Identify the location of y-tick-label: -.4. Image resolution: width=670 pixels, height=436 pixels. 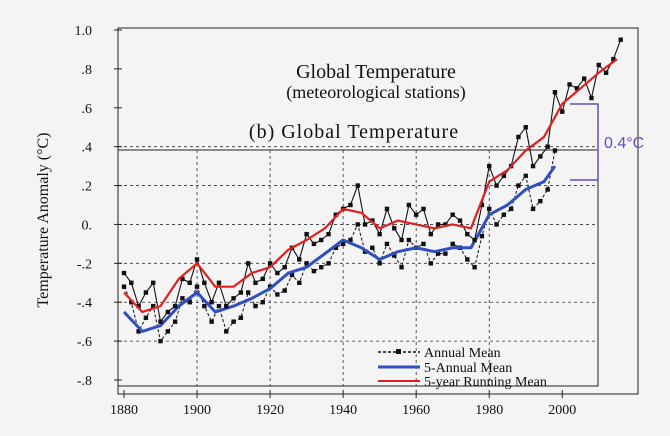
(84, 303).